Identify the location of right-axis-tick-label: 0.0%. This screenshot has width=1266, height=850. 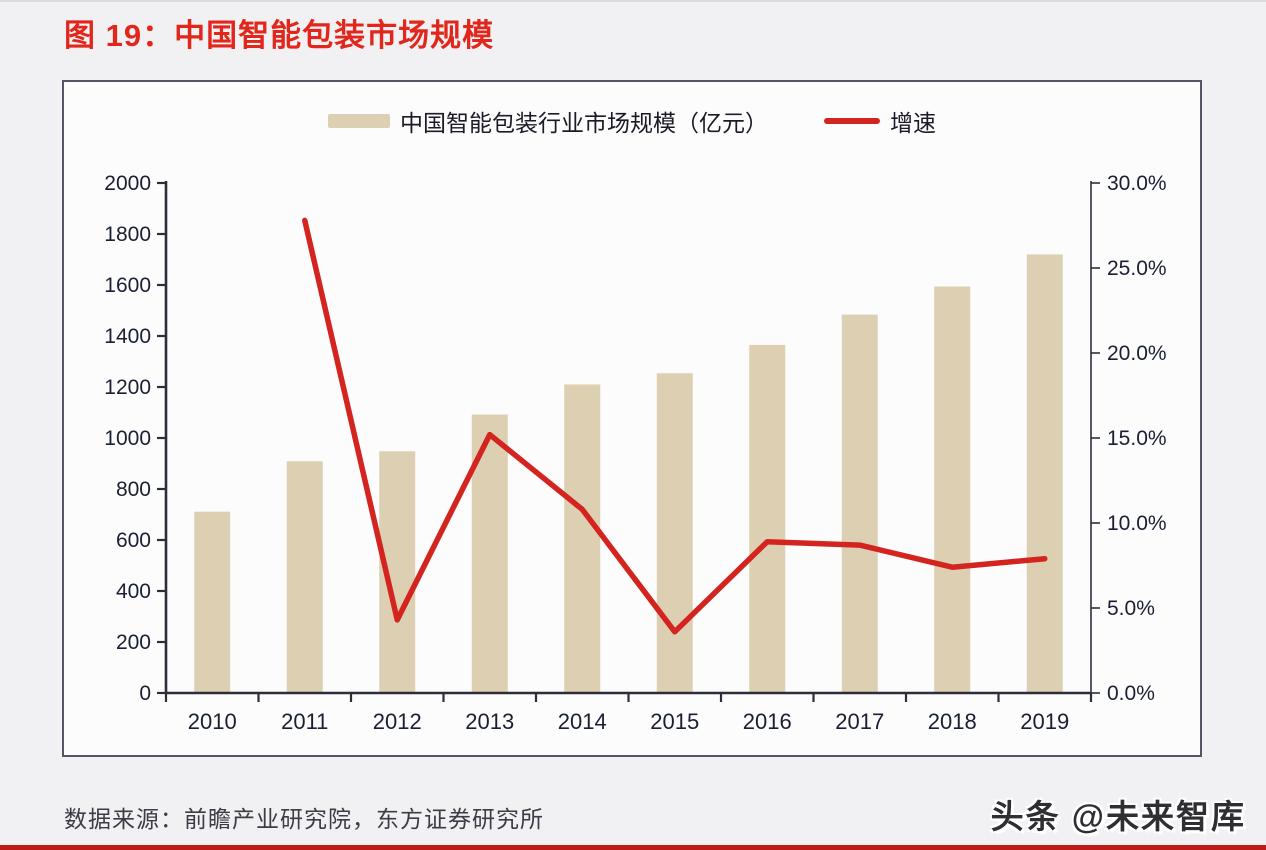
(1131, 693).